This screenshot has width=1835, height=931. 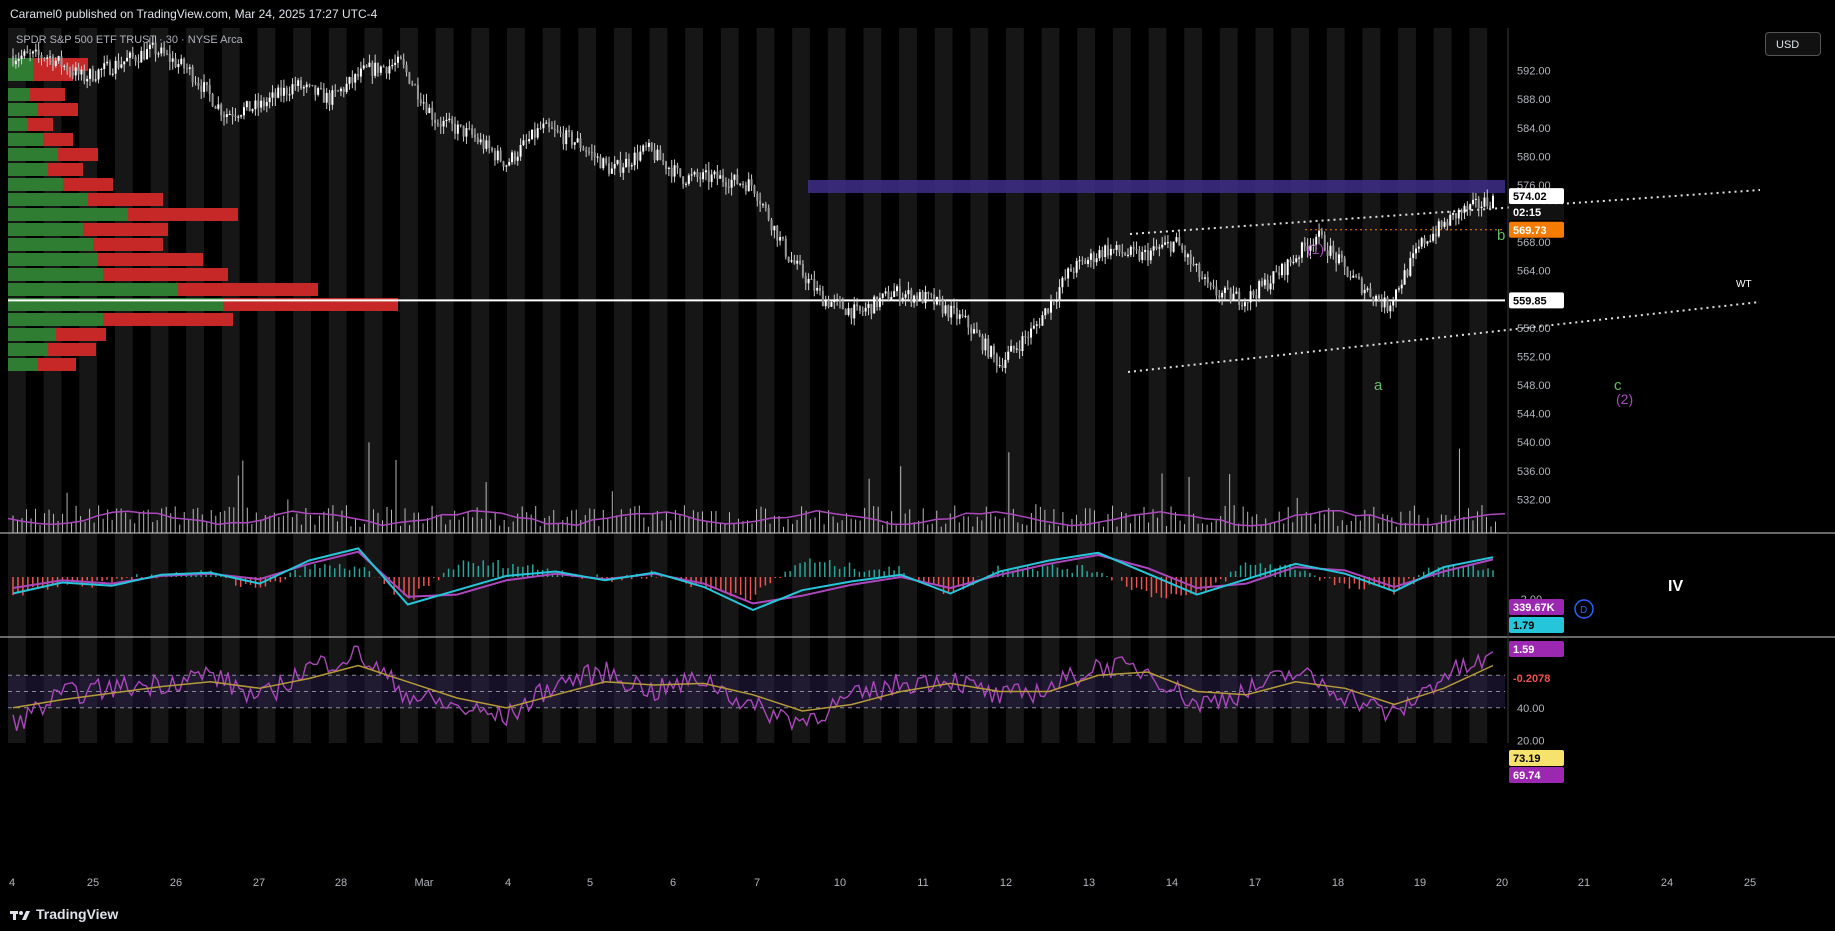 I want to click on time-tick-label: 11, so click(x=922, y=883).